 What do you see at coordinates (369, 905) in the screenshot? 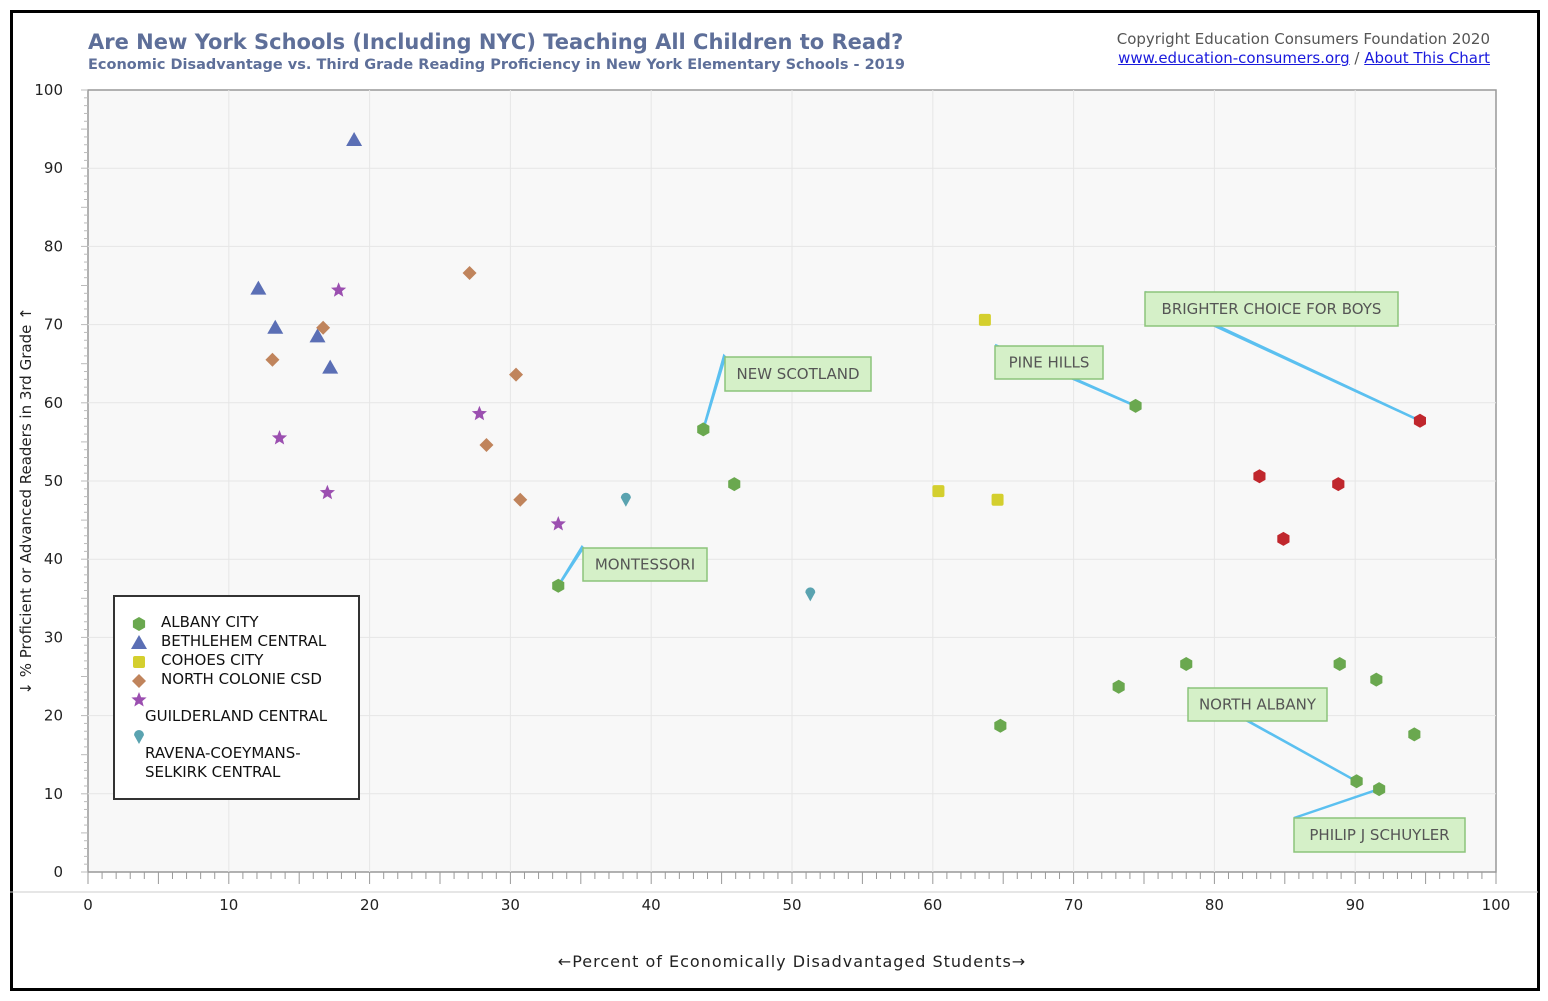
I see `x-tick-label: 20` at bounding box center [369, 905].